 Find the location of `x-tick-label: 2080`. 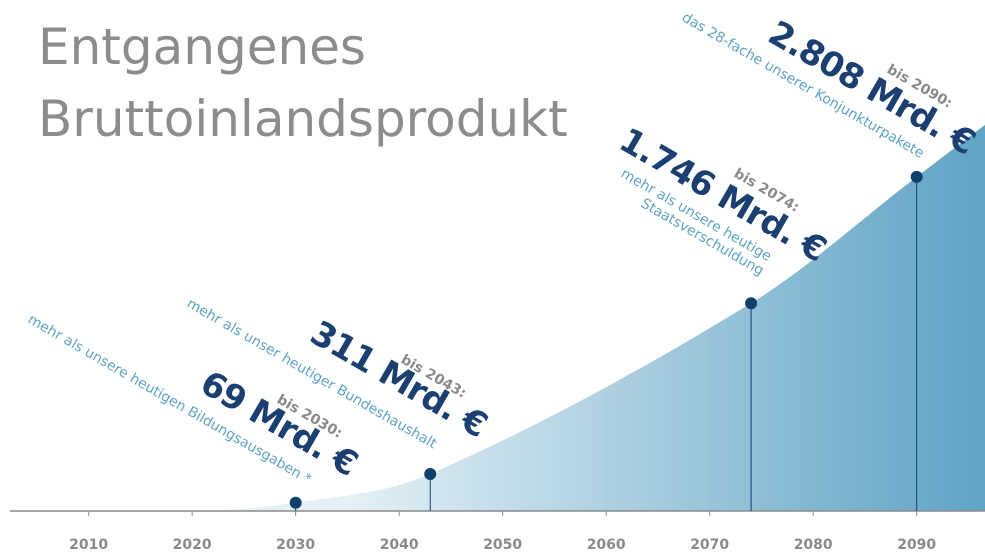

x-tick-label: 2080 is located at coordinates (813, 544).